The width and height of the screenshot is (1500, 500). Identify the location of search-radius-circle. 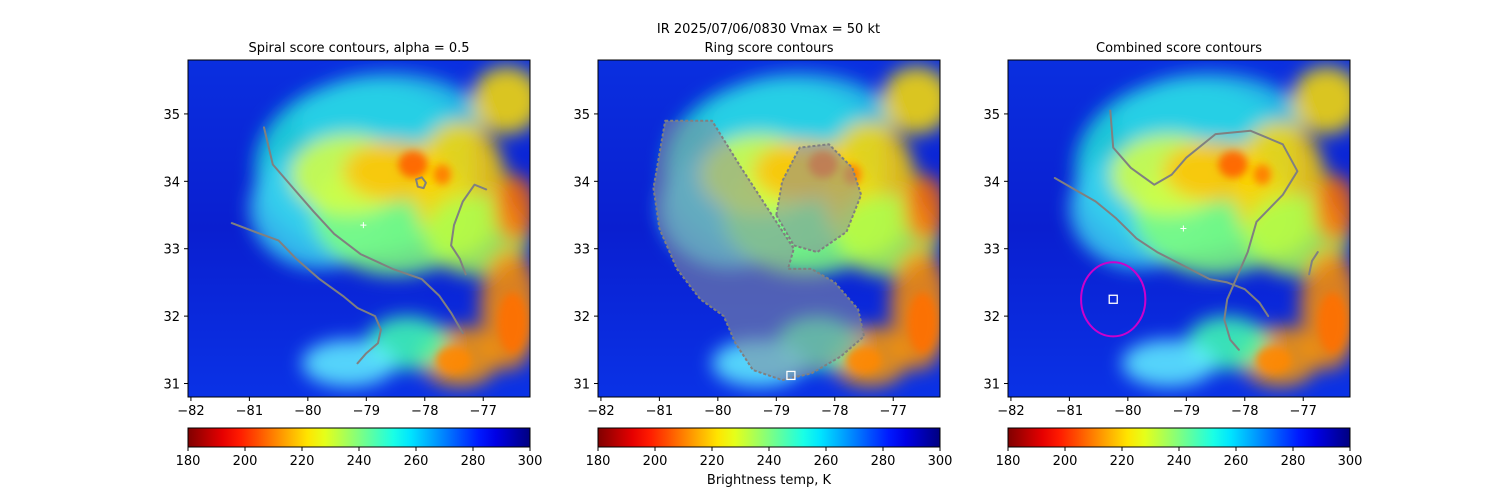
(1113, 299).